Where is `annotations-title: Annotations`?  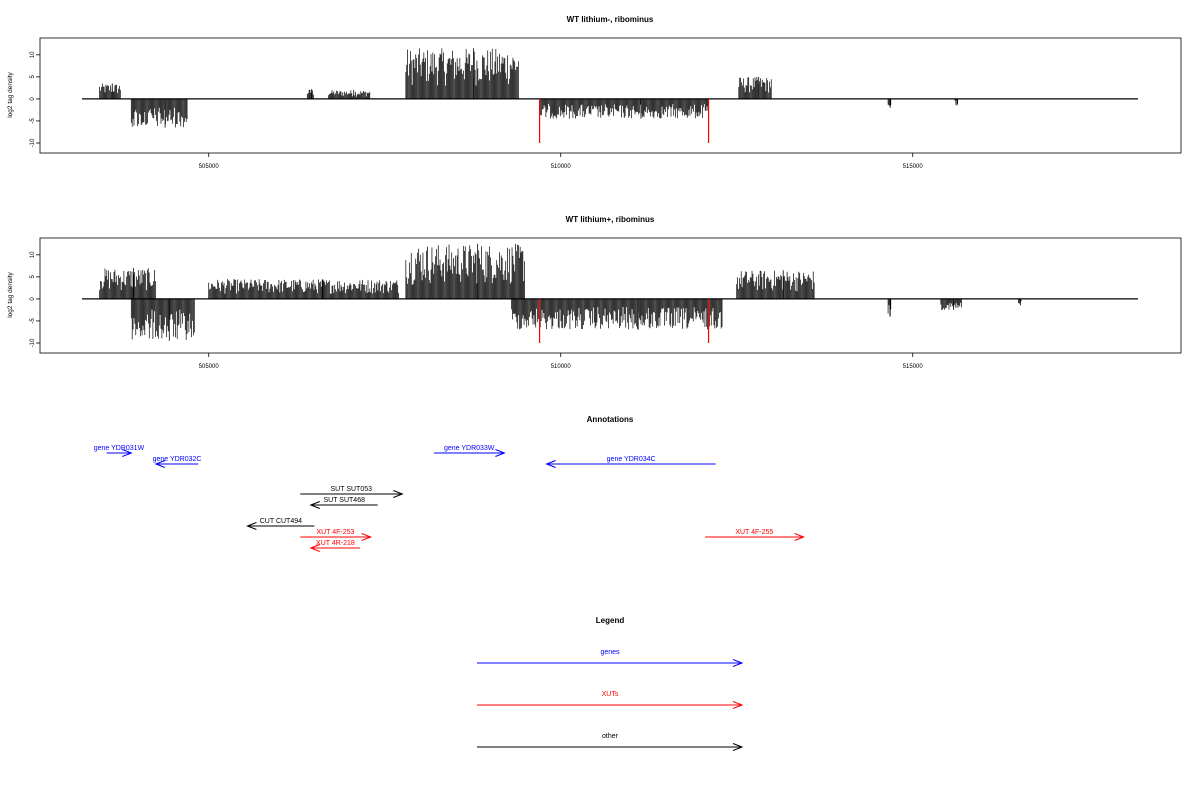
annotations-title: Annotations is located at coordinates (610, 419).